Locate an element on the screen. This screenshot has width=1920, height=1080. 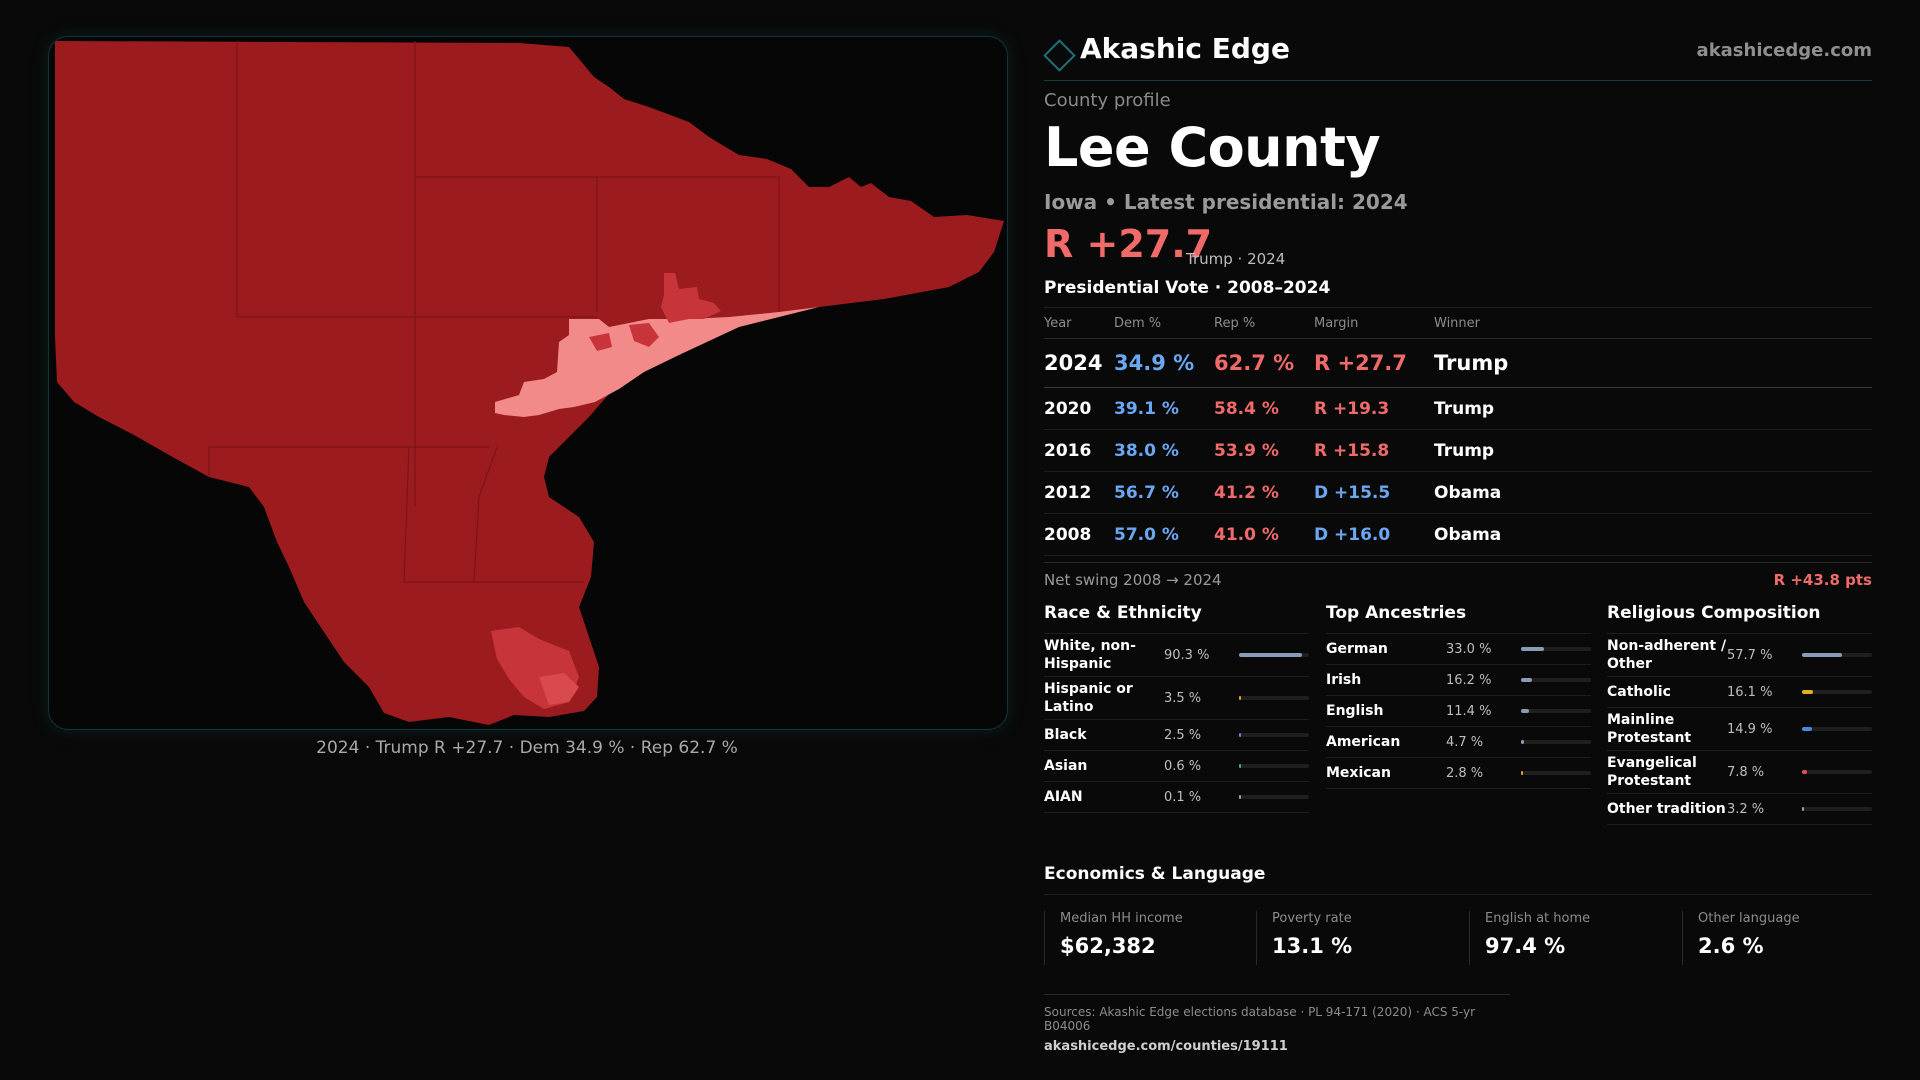
list-item: White, non-Hispanic 90.3 % is located at coordinates (1176, 655).